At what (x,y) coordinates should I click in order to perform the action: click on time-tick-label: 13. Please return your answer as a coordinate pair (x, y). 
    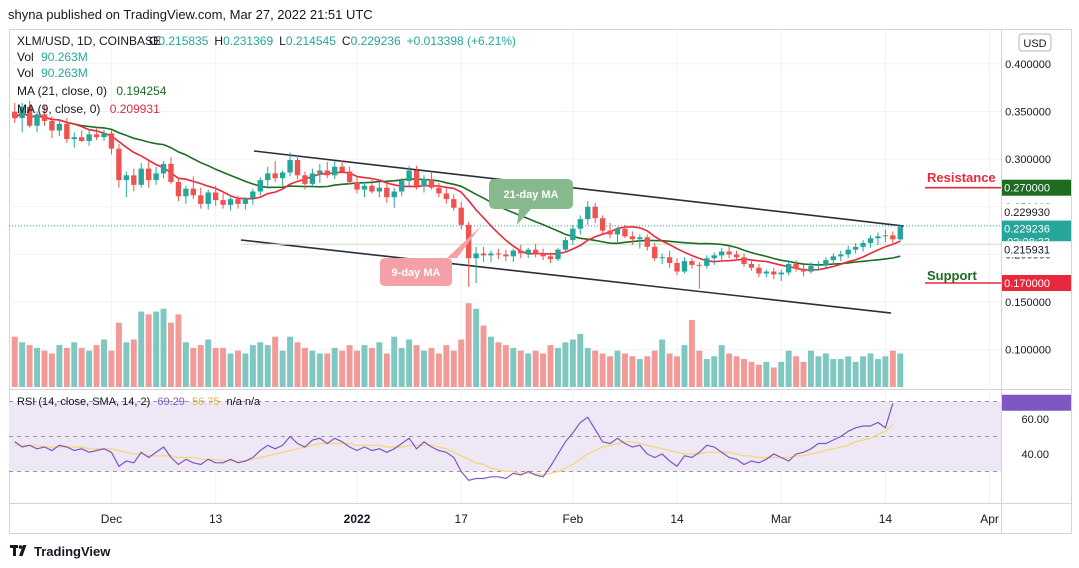
    Looking at the image, I should click on (216, 519).